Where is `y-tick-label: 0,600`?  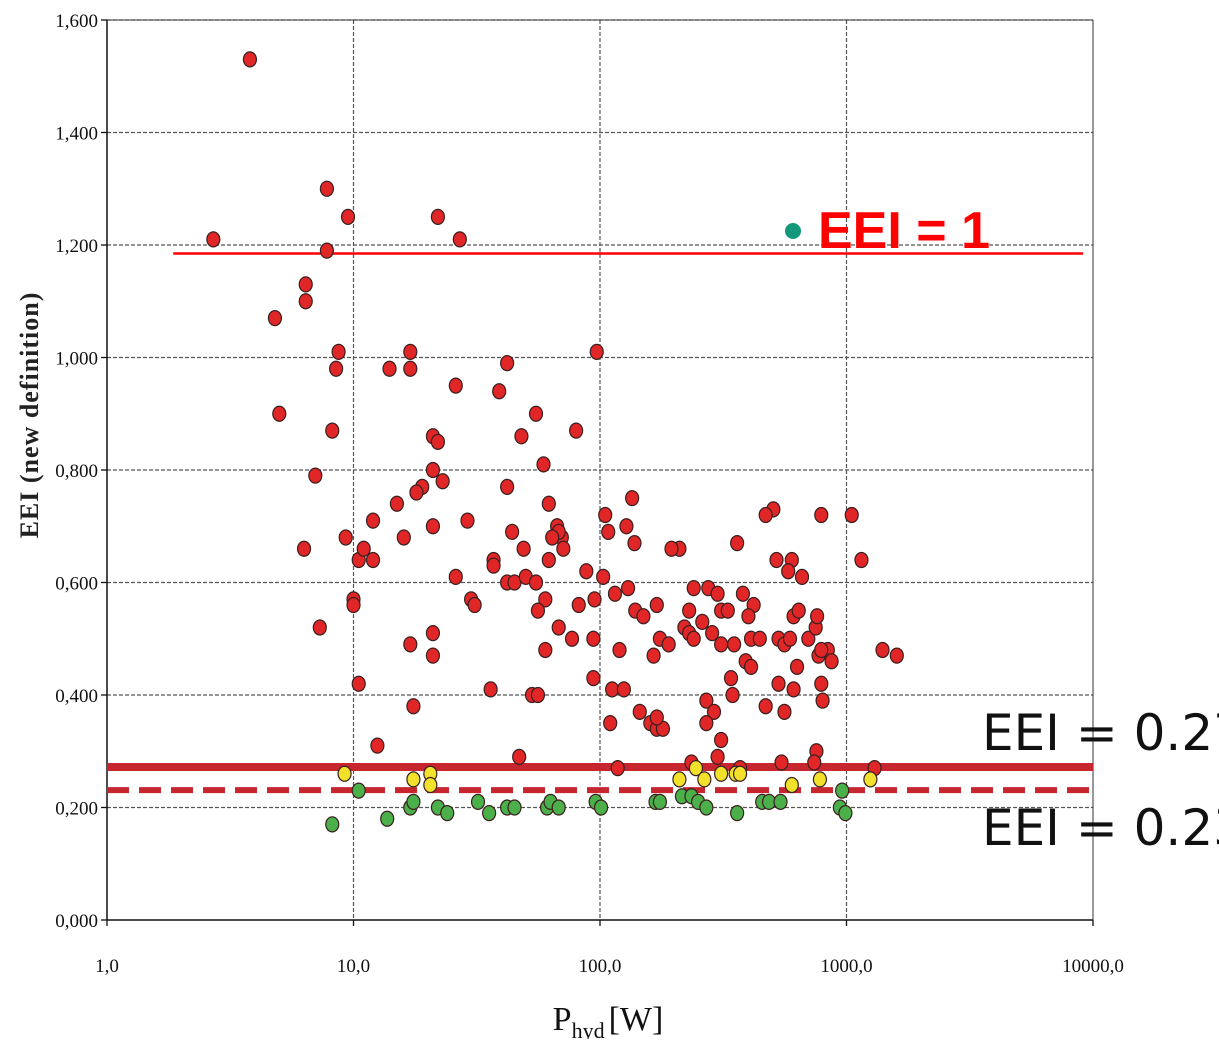
y-tick-label: 0,600 is located at coordinates (76, 584).